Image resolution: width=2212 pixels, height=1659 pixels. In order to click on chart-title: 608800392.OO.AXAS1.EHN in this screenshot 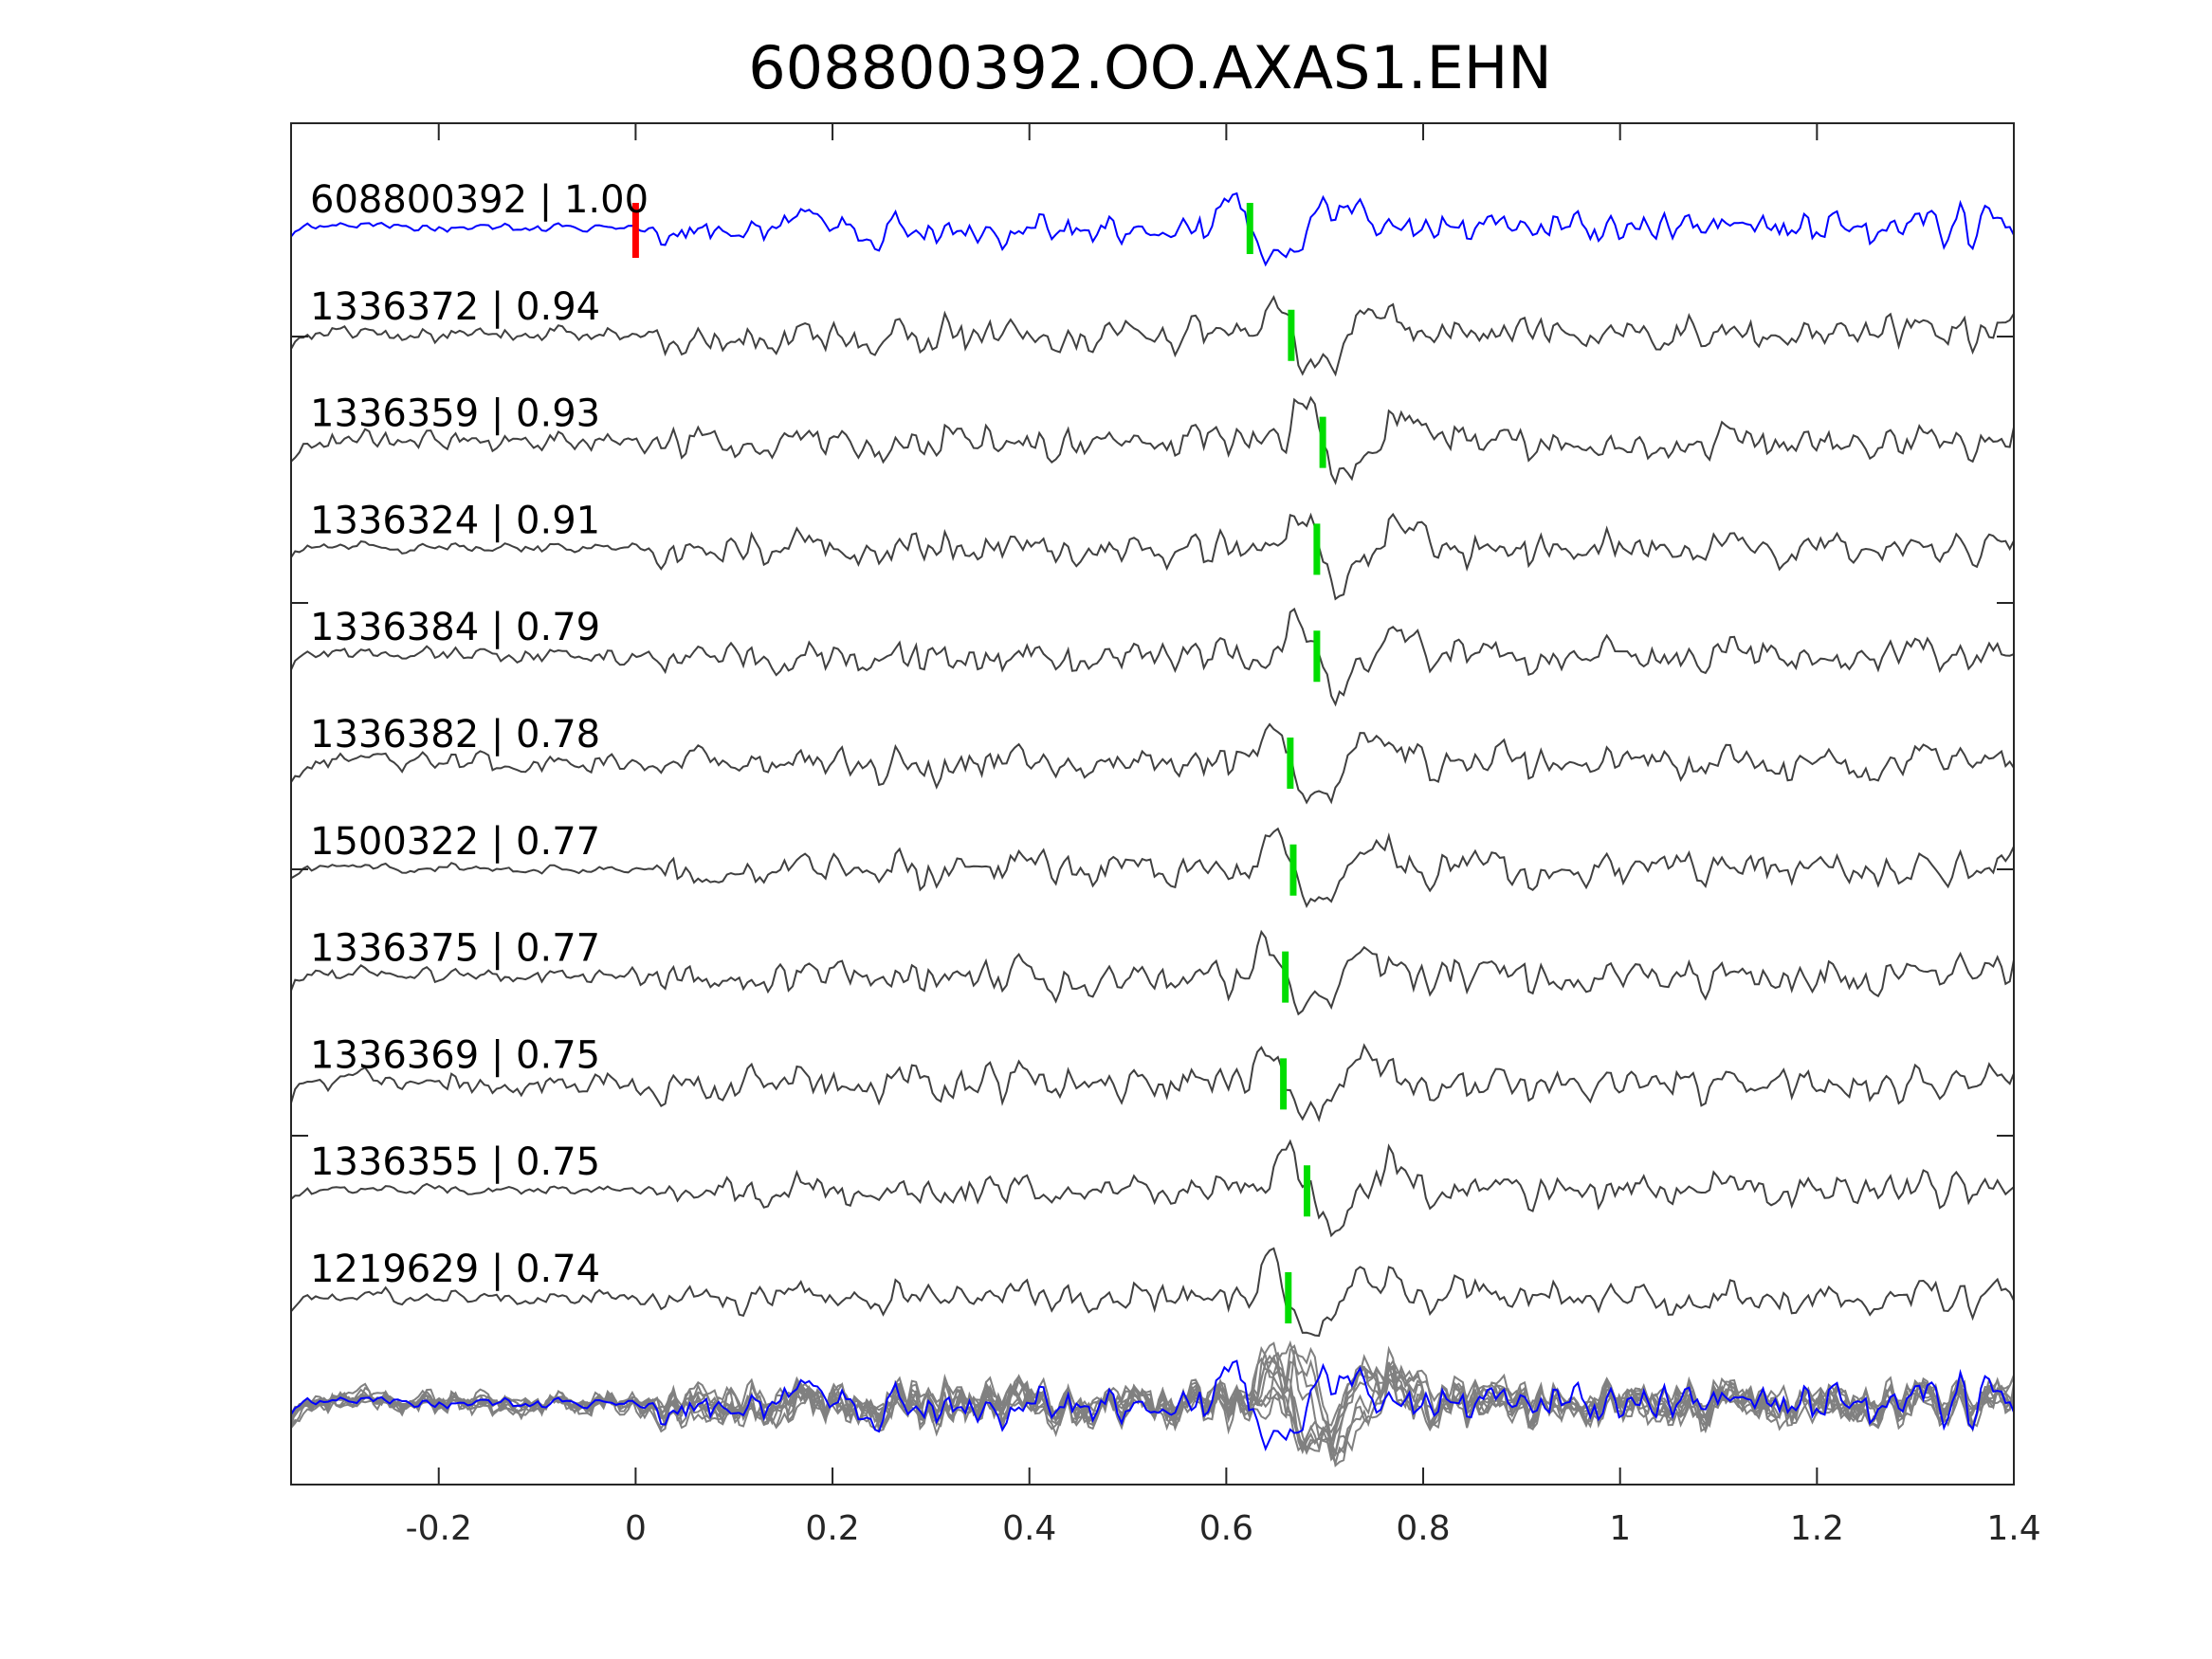, I will do `click(1150, 67)`.